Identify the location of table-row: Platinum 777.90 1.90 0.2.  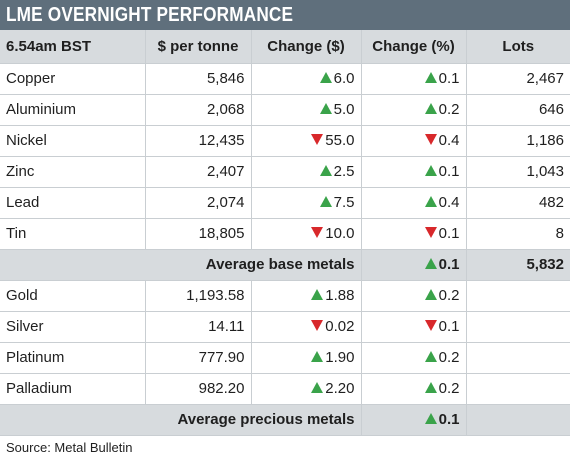
(285, 358).